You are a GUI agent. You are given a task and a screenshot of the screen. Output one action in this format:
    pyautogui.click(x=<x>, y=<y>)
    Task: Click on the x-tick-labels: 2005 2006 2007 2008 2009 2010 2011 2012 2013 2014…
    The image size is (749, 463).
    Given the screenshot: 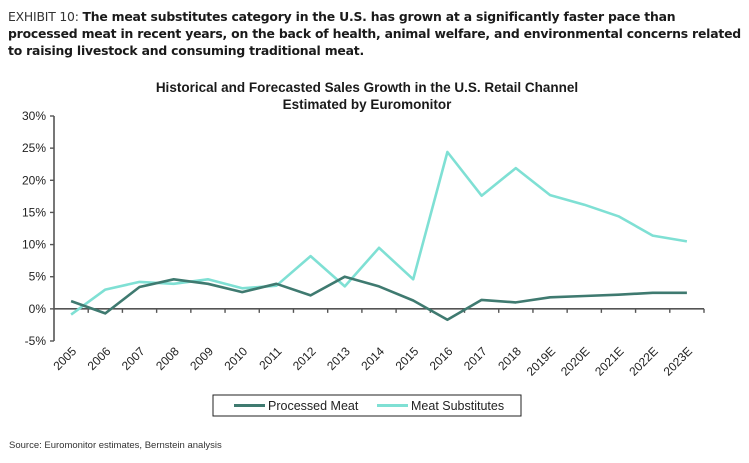 What is the action you would take?
    pyautogui.click(x=372, y=361)
    